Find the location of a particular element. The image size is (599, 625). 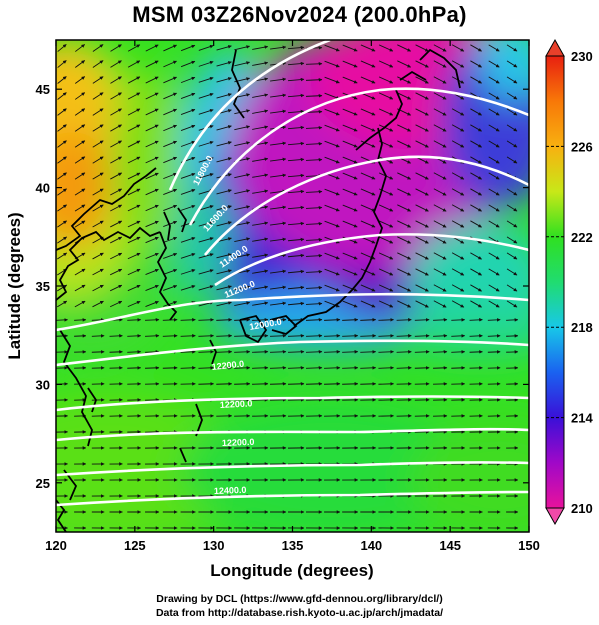

x-tick-label: 130 is located at coordinates (214, 545).